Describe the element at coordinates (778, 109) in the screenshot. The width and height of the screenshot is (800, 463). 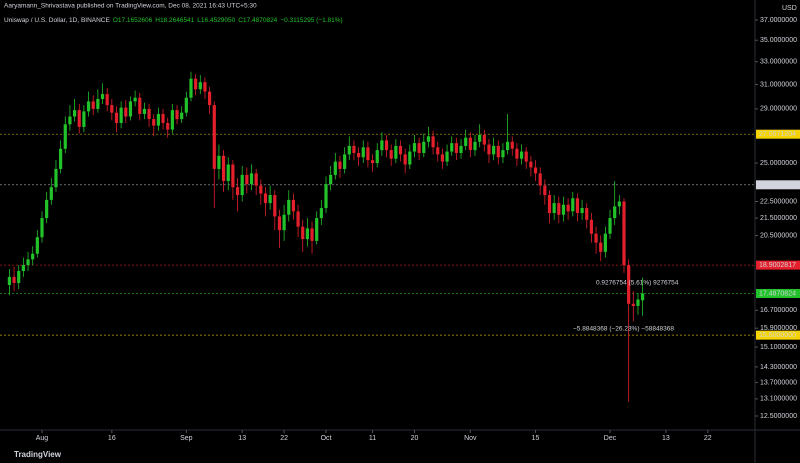
I see `y-tick-label: 29.0000000` at that location.